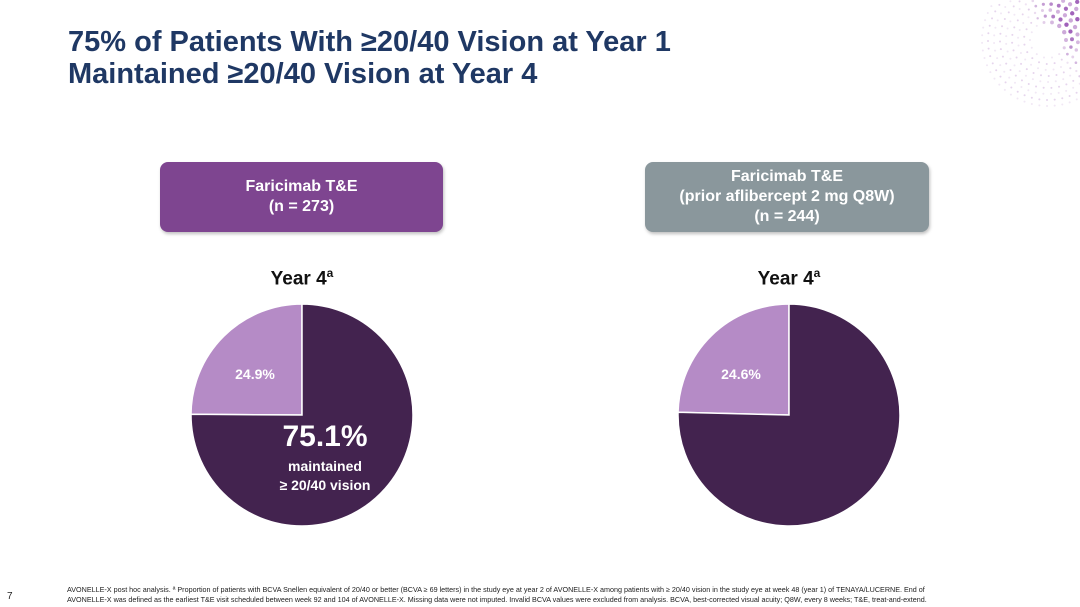 Image resolution: width=1080 pixels, height=607 pixels. What do you see at coordinates (302, 278) in the screenshot?
I see `chart-title-left: Year 4a` at bounding box center [302, 278].